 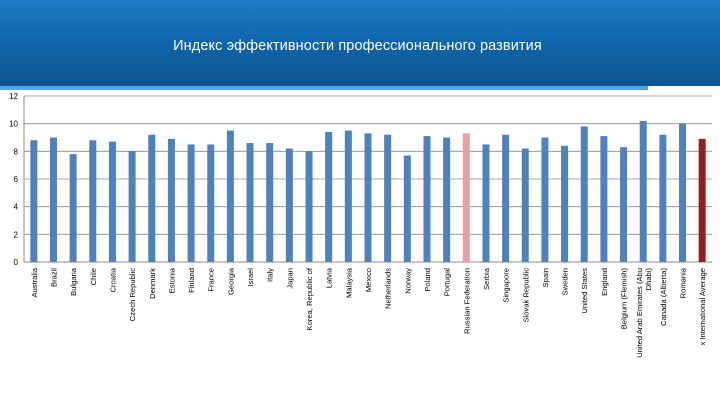 What do you see at coordinates (545, 277) in the screenshot?
I see `x-tick-label: Spain` at bounding box center [545, 277].